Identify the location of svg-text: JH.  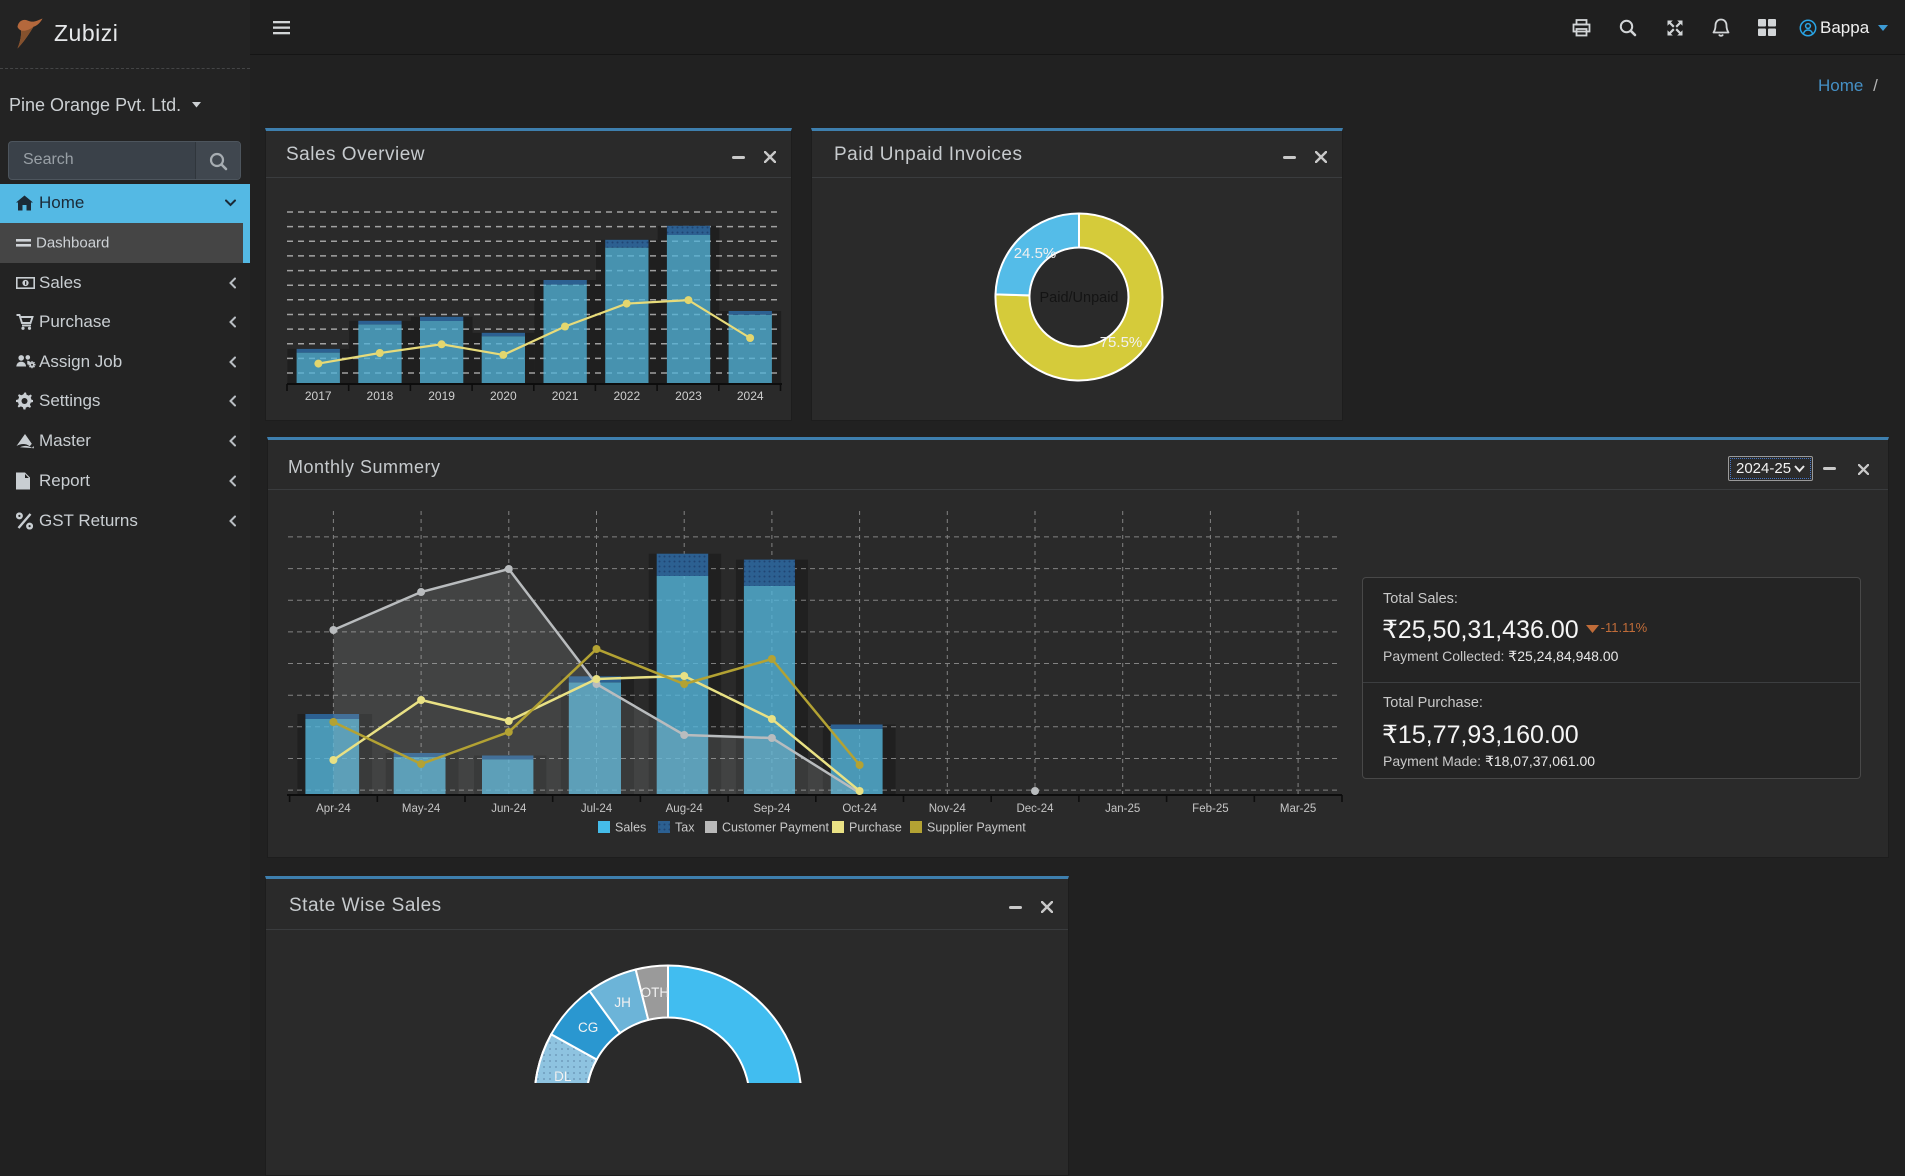
(622, 1002).